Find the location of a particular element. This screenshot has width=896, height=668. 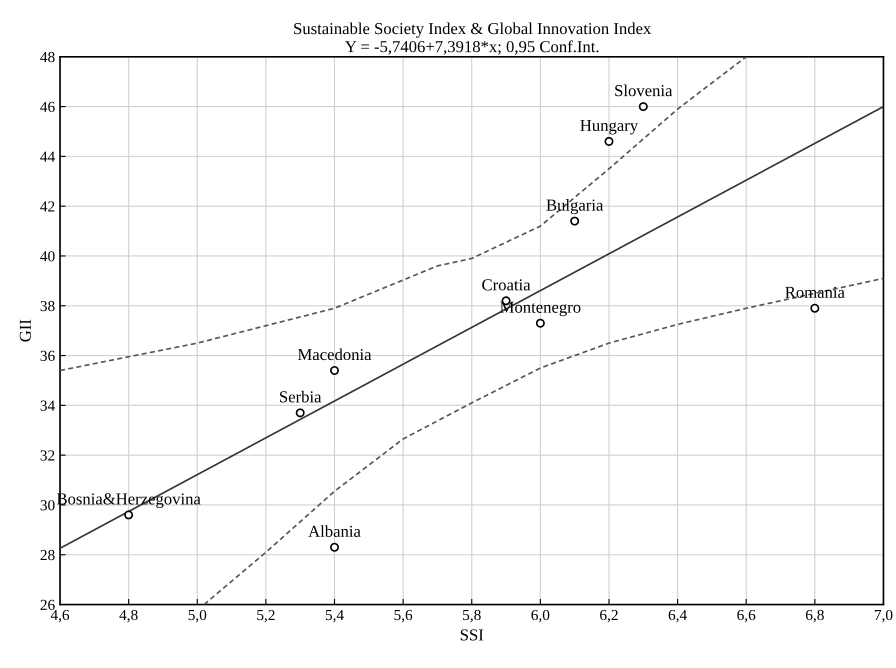

x-tick-label: 7,0 is located at coordinates (883, 616).